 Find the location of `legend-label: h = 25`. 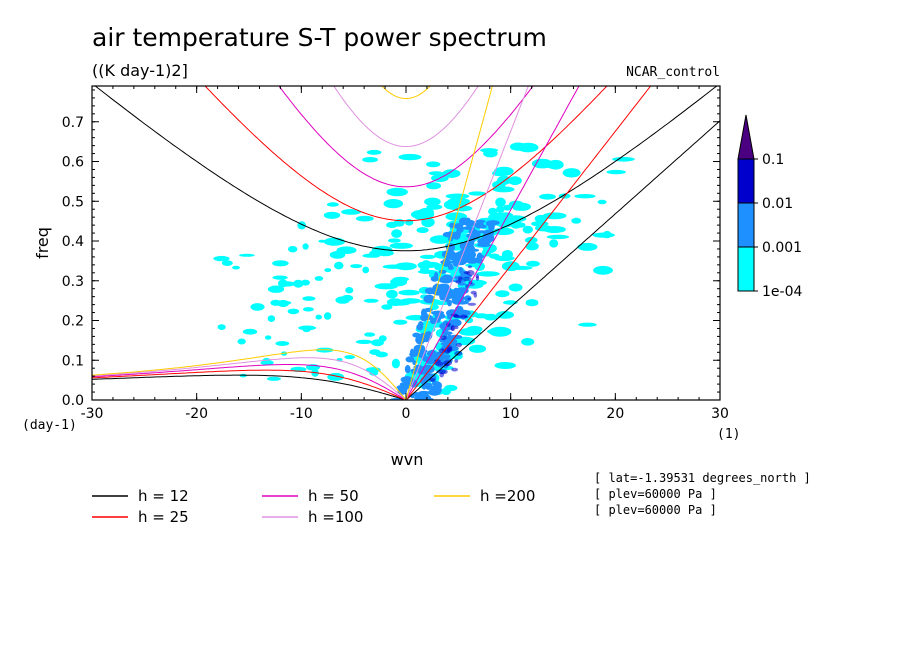

legend-label: h = 25 is located at coordinates (163, 517).